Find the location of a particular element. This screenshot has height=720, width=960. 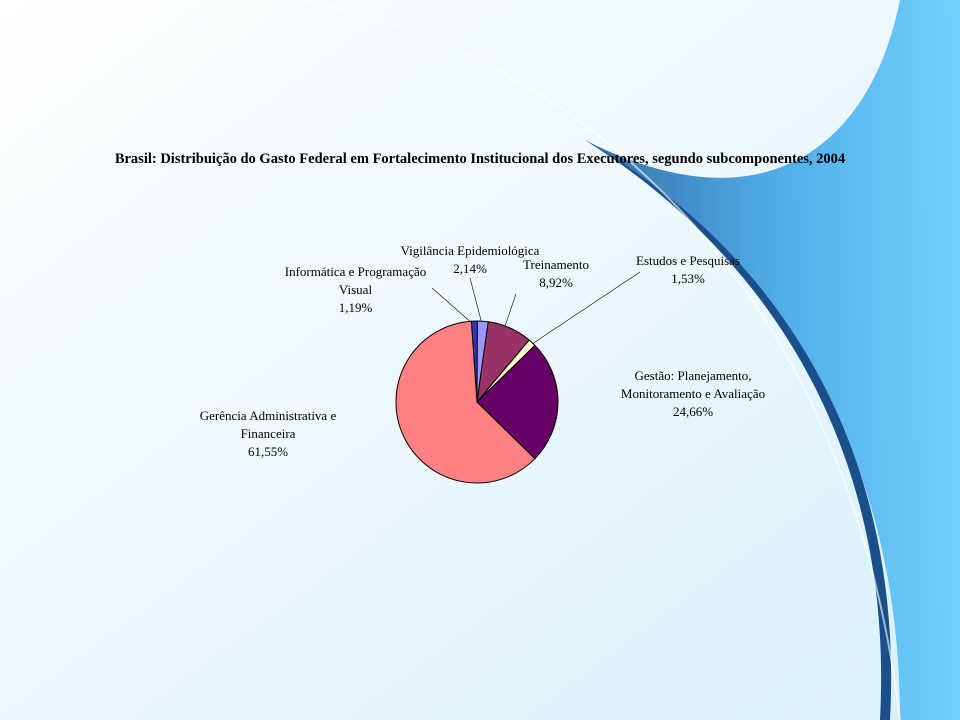

value-label: 24,66% is located at coordinates (693, 411).